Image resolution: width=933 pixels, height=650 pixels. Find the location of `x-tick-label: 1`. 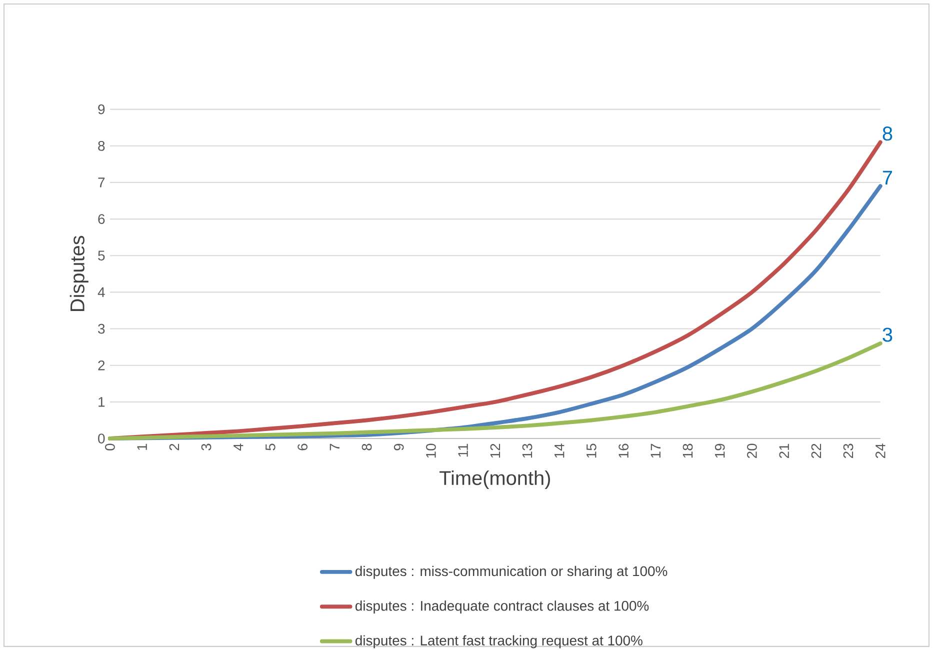

x-tick-label: 1 is located at coordinates (142, 447).